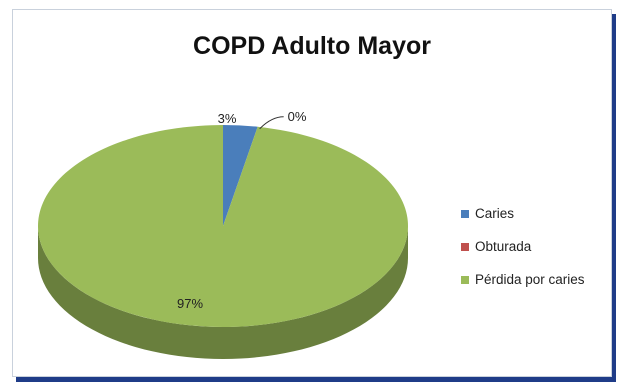 The width and height of the screenshot is (619, 389). I want to click on legend-item-perdida: Pérdida por caries, so click(523, 279).